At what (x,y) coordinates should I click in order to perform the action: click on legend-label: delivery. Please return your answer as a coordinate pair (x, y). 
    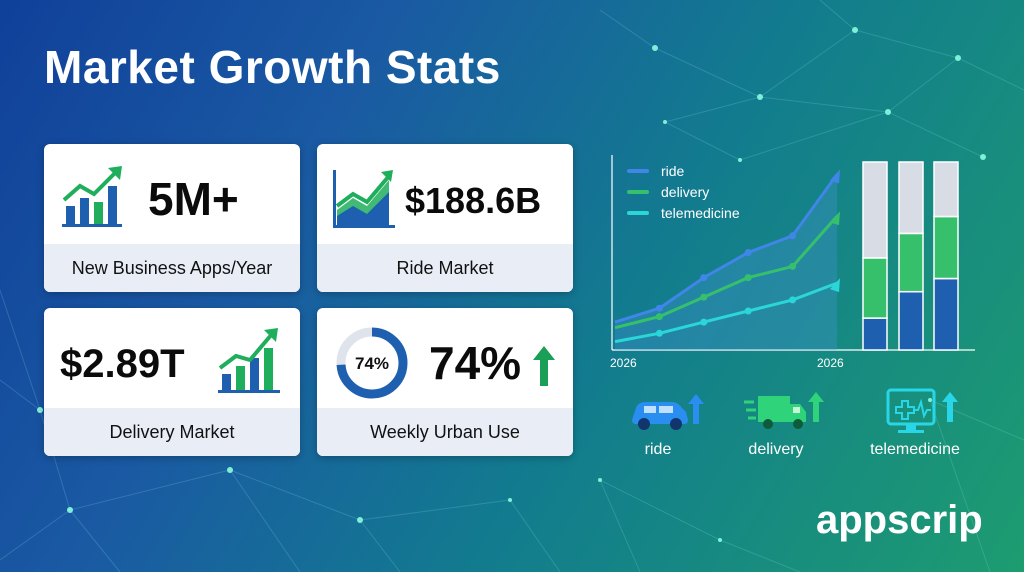
    Looking at the image, I should click on (685, 191).